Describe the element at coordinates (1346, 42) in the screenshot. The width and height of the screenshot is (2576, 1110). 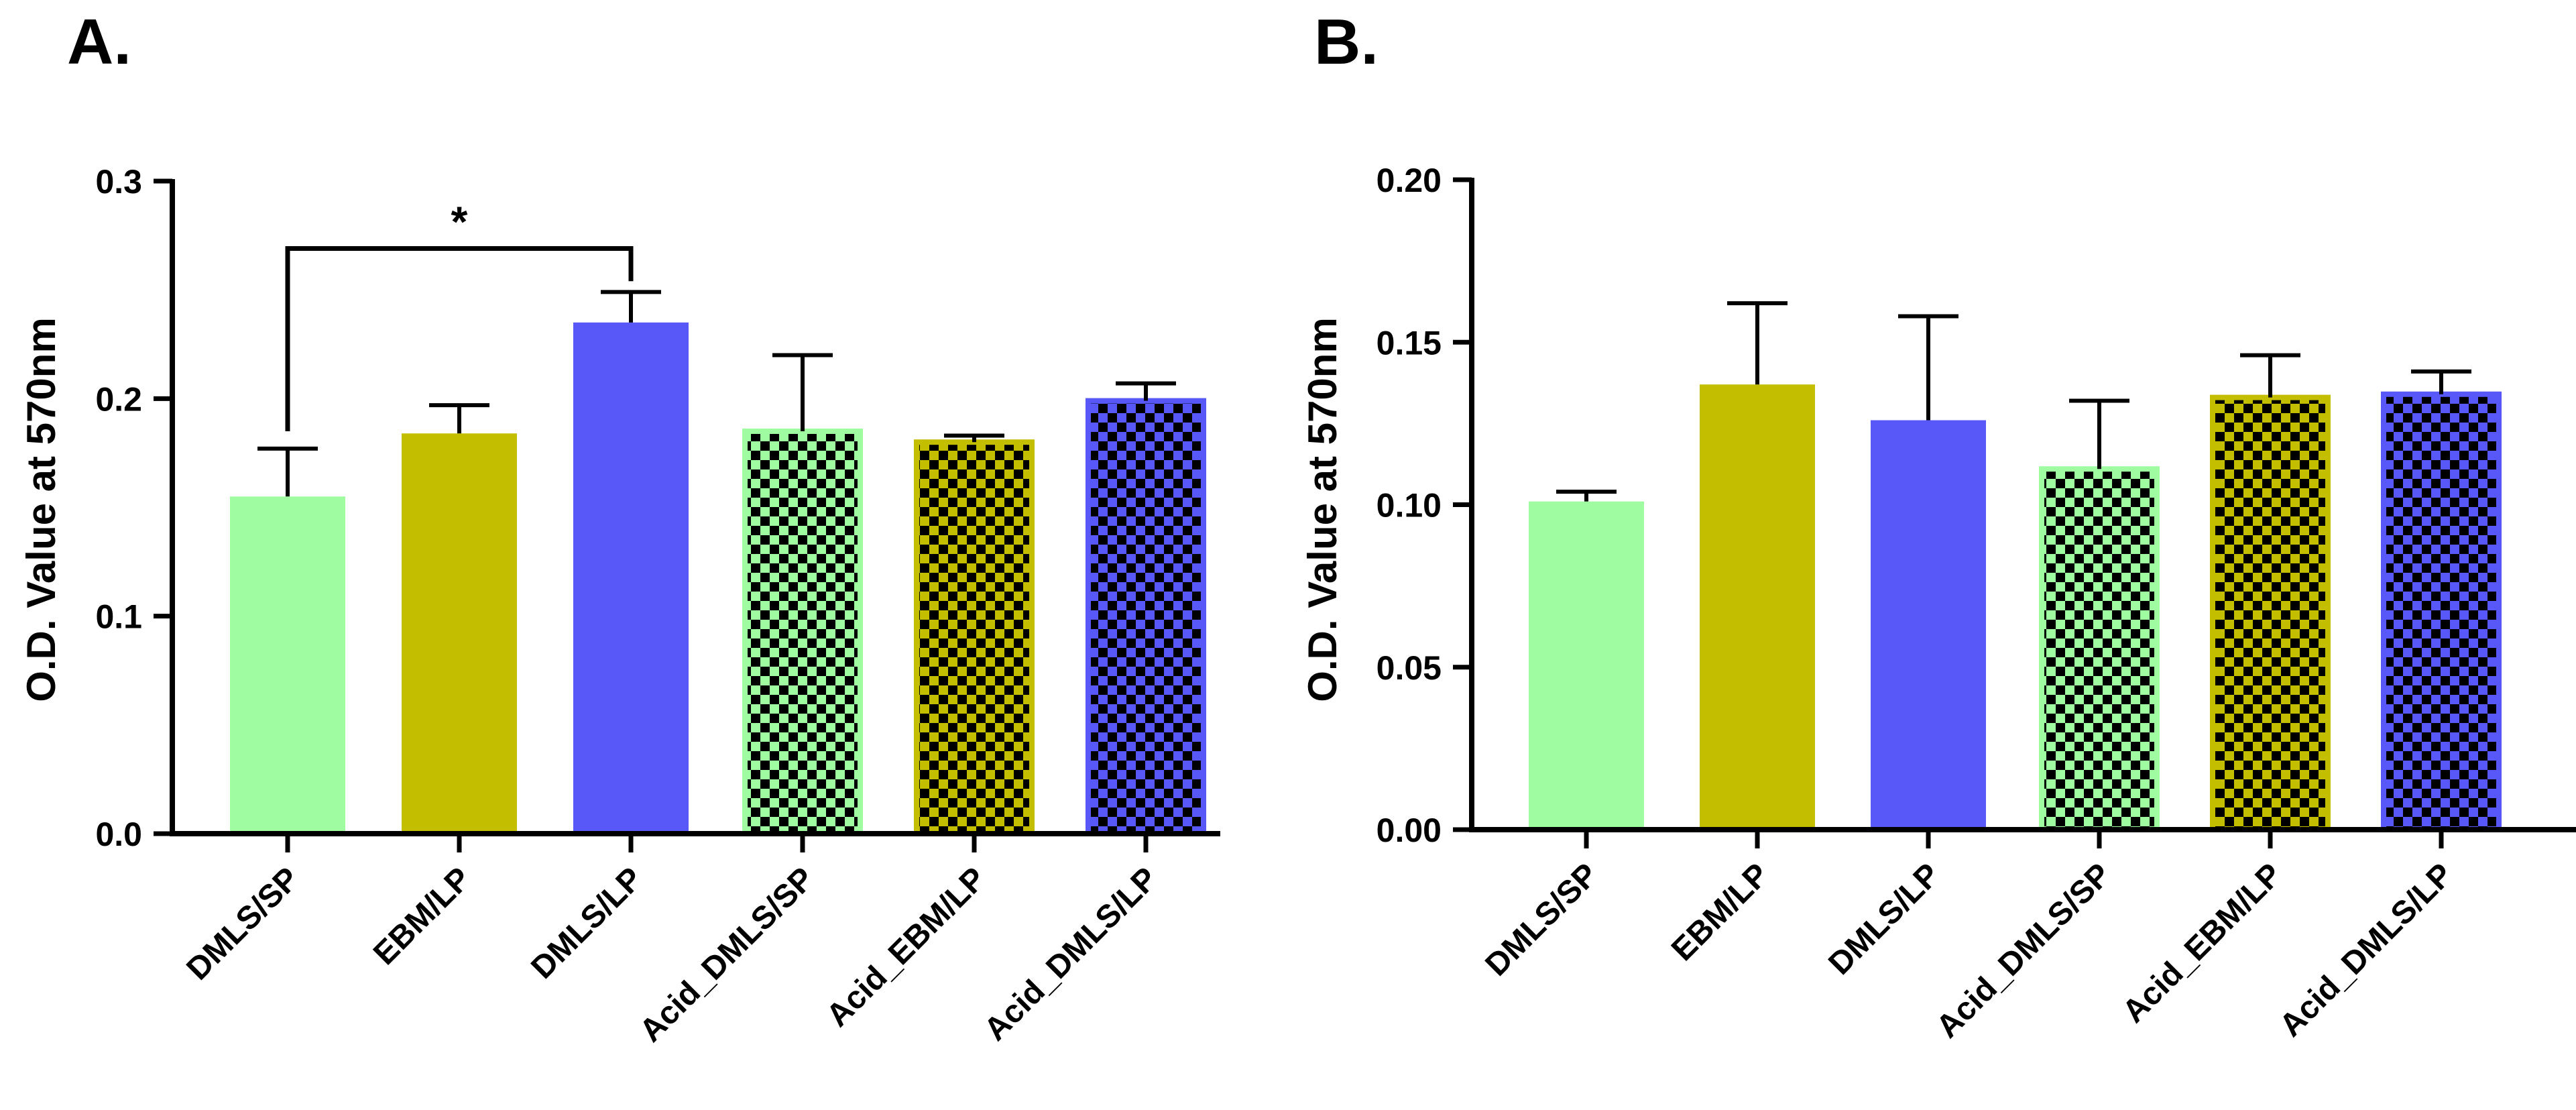
I see `panel-label-b: B.` at that location.